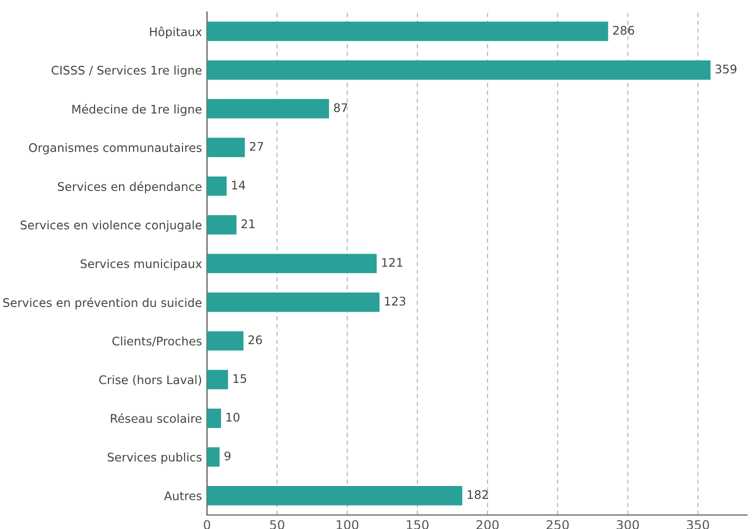  I want to click on data-label: 26, so click(255, 339).